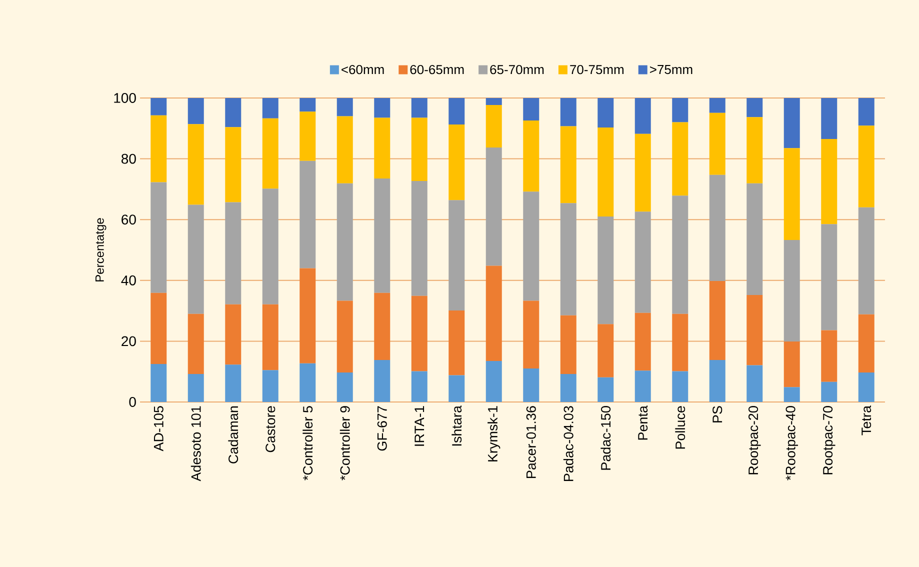 This screenshot has height=567, width=919. What do you see at coordinates (129, 159) in the screenshot?
I see `y-tick-label: 80` at bounding box center [129, 159].